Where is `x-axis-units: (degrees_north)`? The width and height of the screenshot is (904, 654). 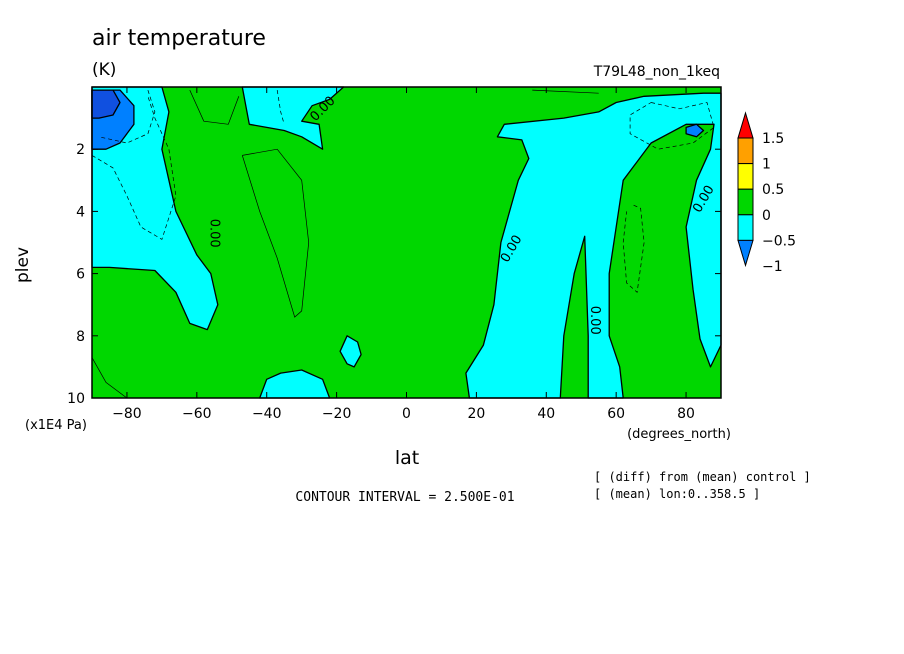 x-axis-units: (degrees_north) is located at coordinates (679, 434).